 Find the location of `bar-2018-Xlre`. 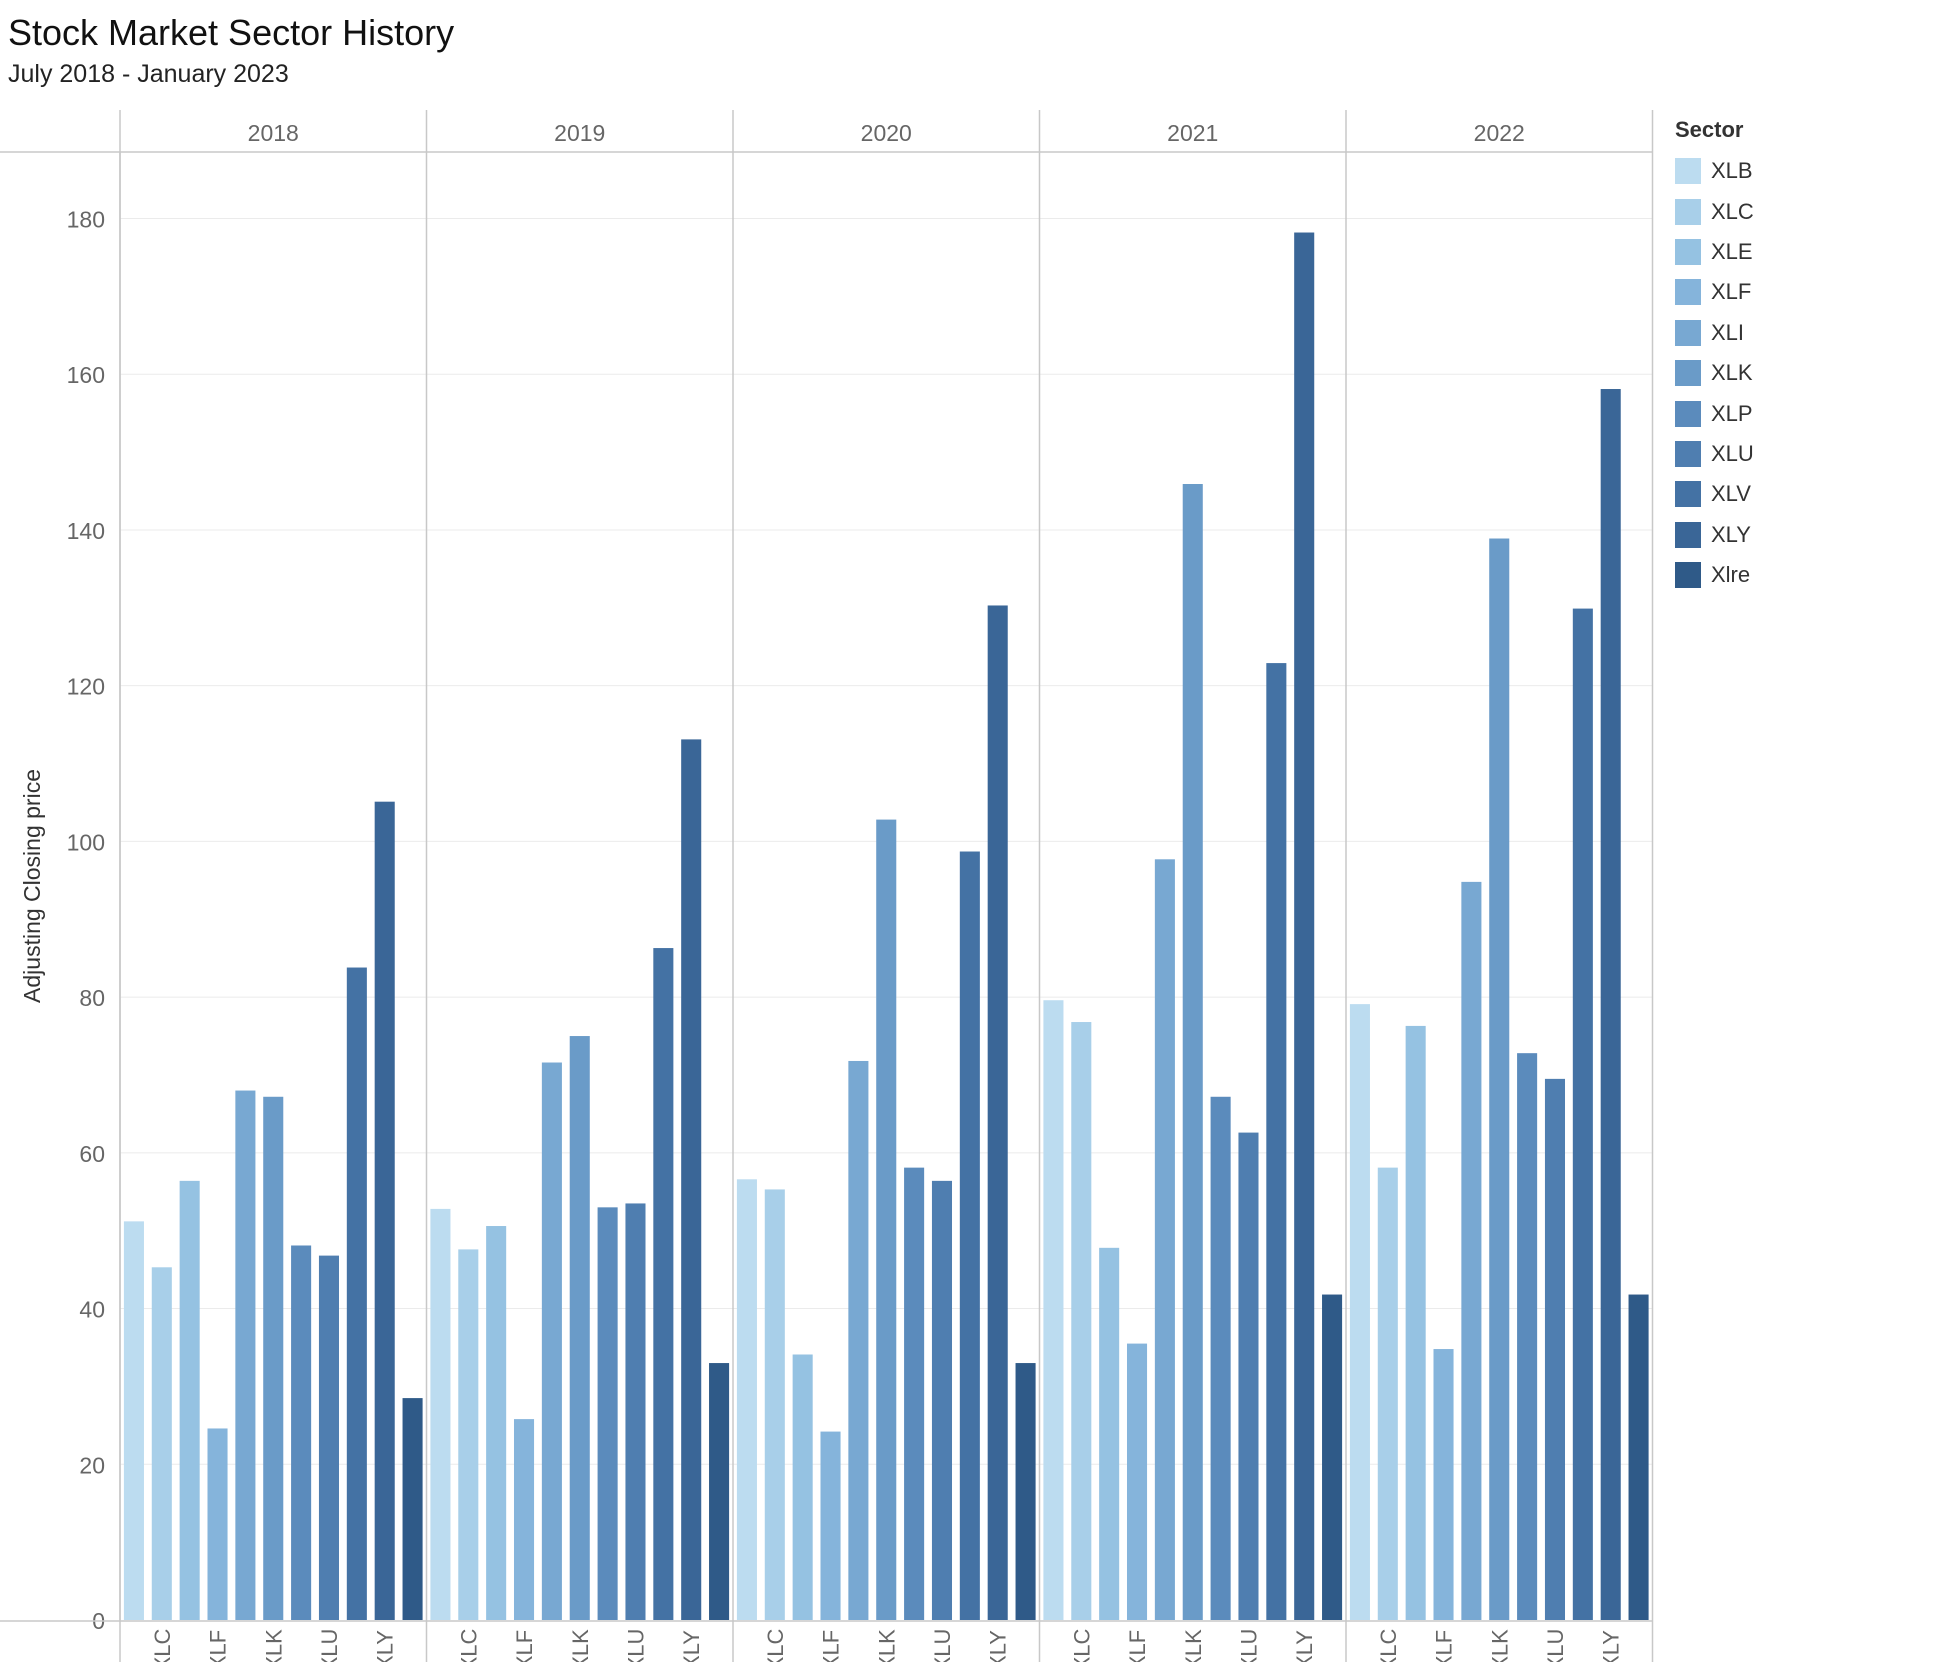

bar-2018-Xlre is located at coordinates (412, 1509).